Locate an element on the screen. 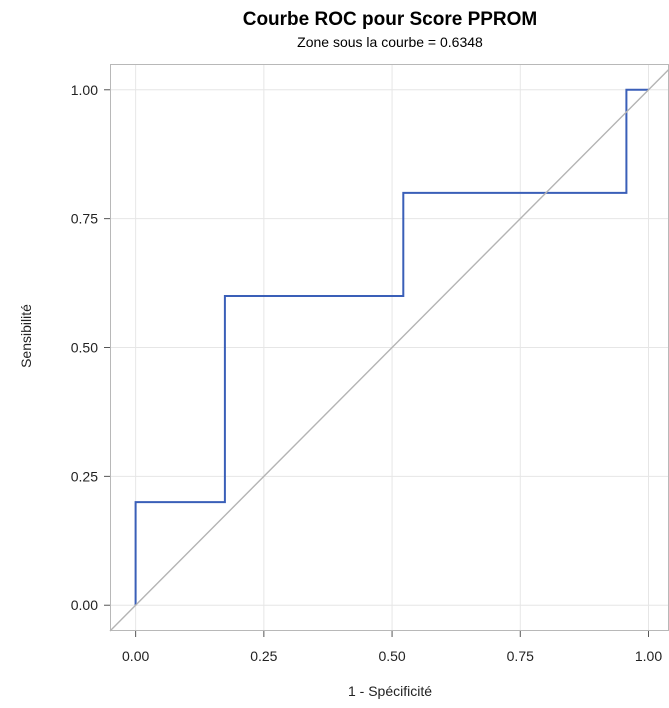 This screenshot has width=669, height=708. y-axis-label: Sensibilité is located at coordinates (26, 336).